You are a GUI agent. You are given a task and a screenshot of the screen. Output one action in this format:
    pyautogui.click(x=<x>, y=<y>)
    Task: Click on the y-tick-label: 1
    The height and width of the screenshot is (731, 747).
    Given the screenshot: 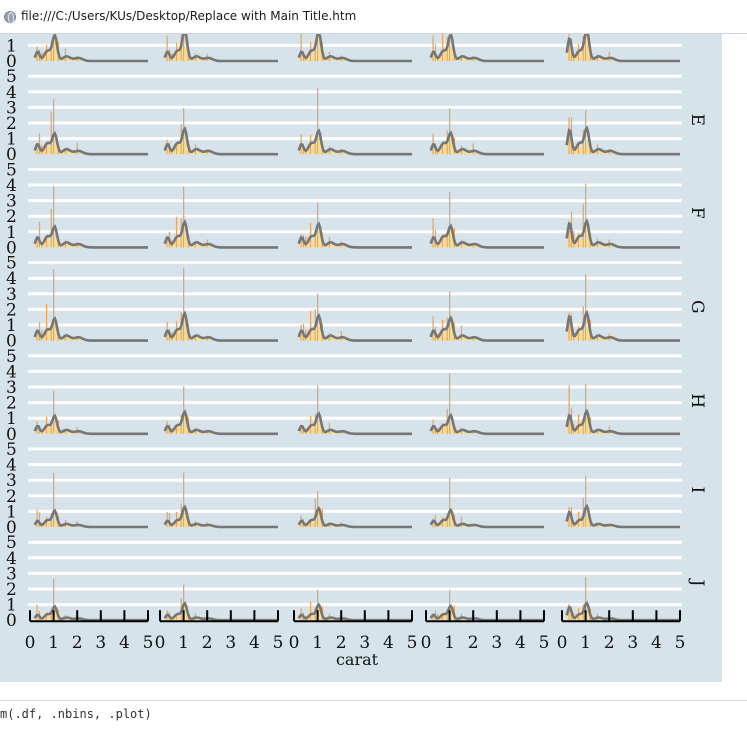 What is the action you would take?
    pyautogui.click(x=11, y=233)
    